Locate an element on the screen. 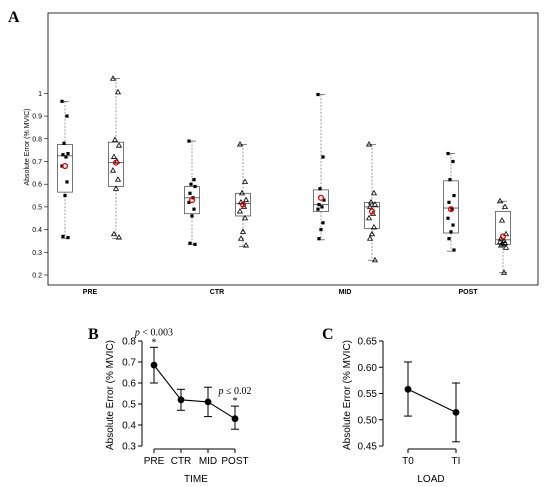 The image size is (550, 487). y-tick-label: 0.3 is located at coordinates (129, 447).